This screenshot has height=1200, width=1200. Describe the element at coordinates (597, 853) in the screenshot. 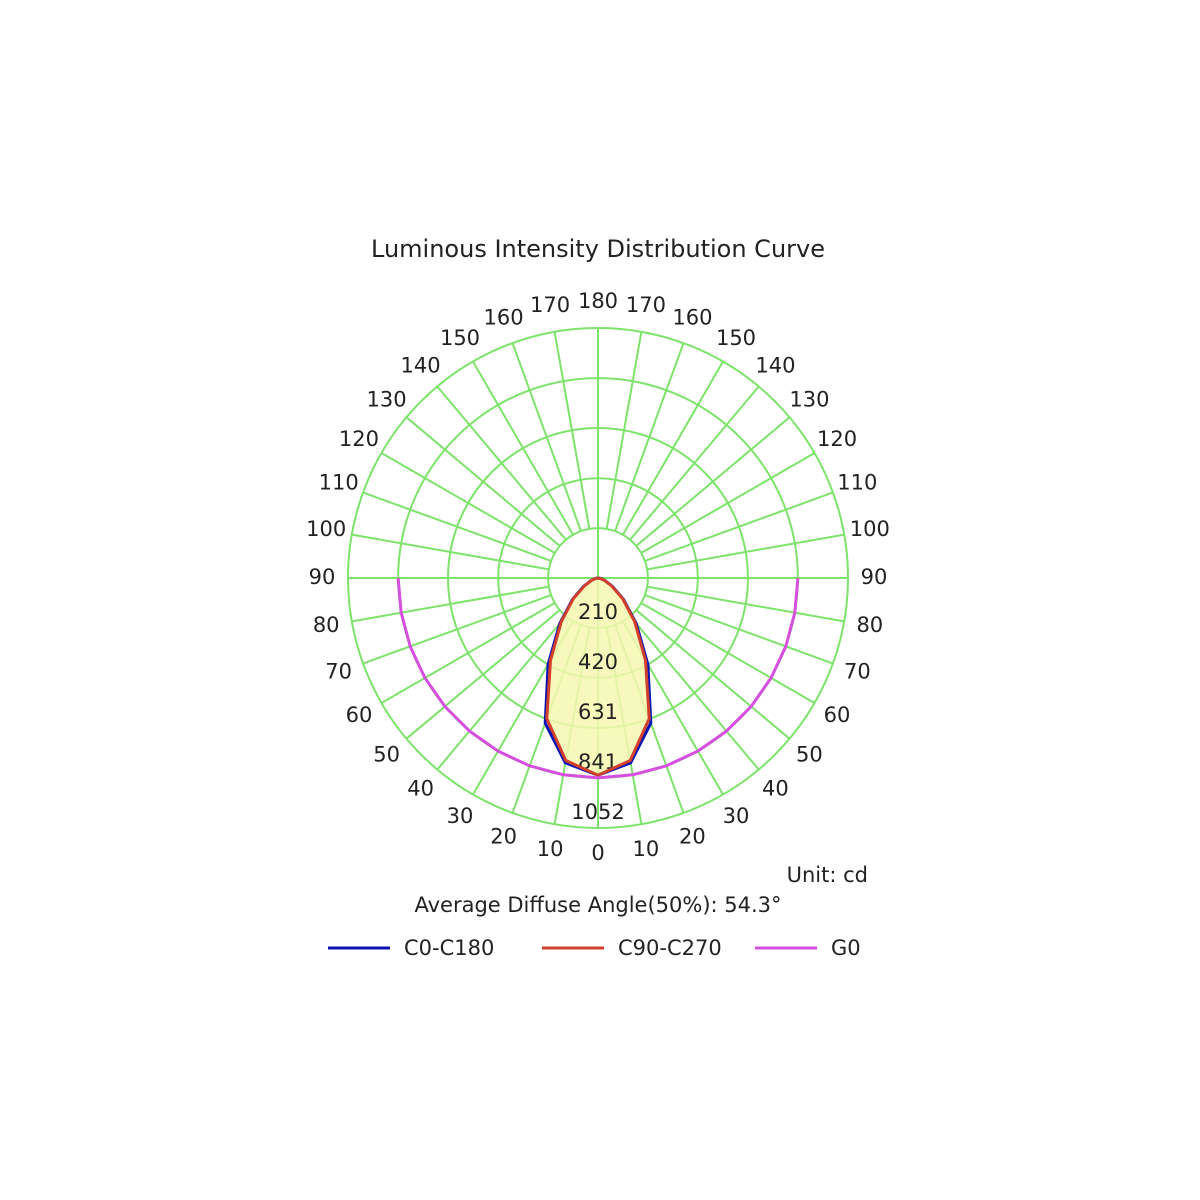

I see `angle-label: 0` at that location.